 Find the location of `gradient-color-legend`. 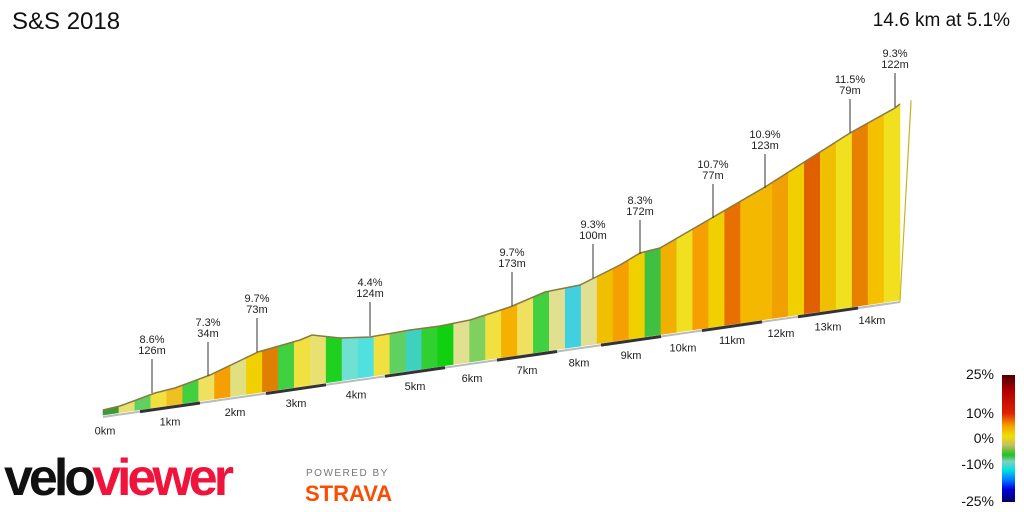

gradient-color-legend is located at coordinates (1008, 438).